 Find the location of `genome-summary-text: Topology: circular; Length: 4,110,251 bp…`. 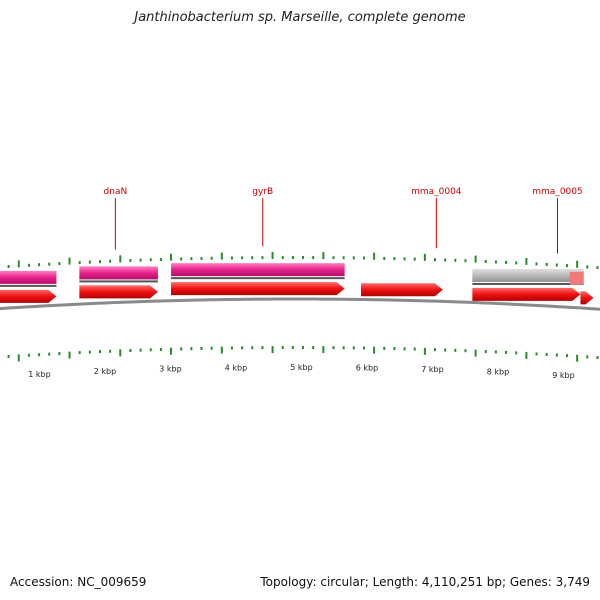

genome-summary-text: Topology: circular; Length: 4,110,251 bp… is located at coordinates (425, 582).